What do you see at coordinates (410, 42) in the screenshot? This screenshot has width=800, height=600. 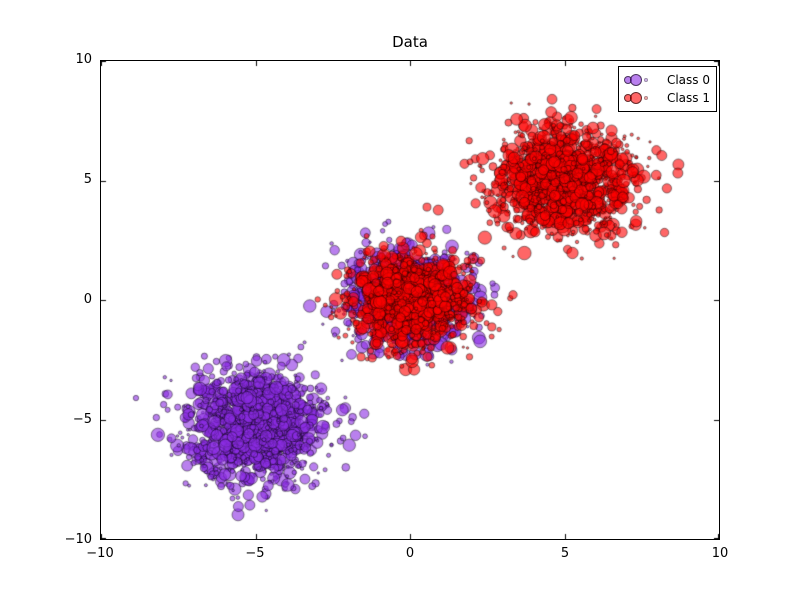 I see `chart-title: Data` at bounding box center [410, 42].